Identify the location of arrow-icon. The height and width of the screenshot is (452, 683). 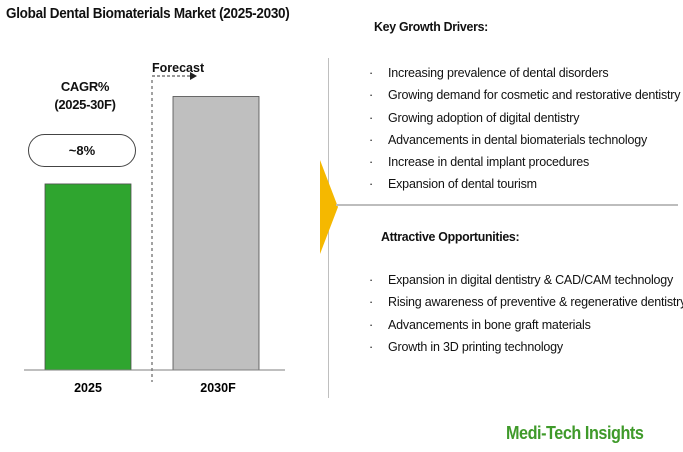
(329, 207).